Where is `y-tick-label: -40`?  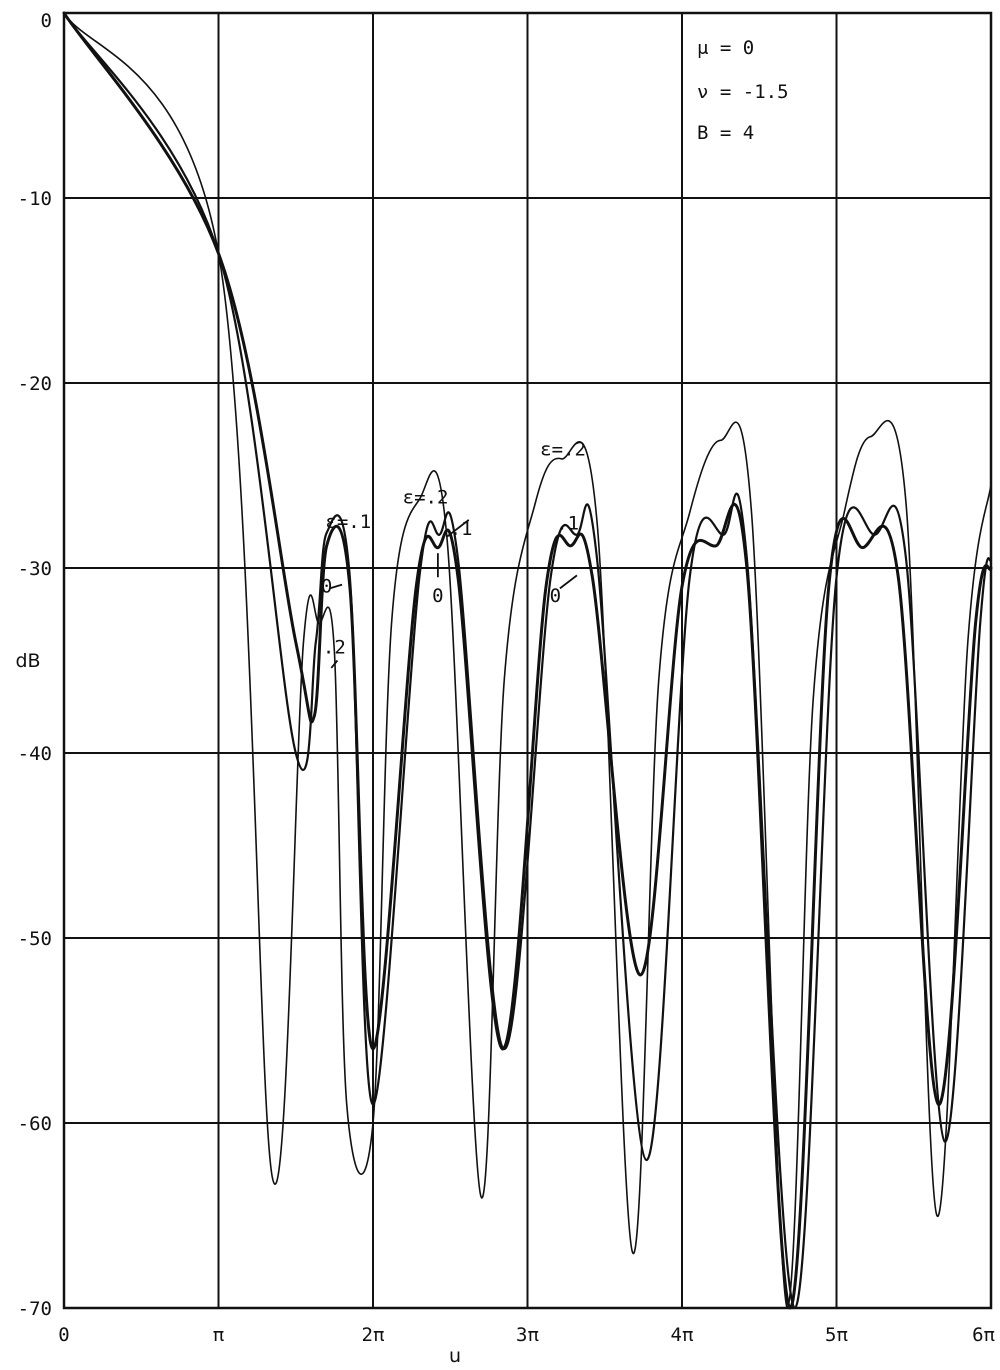
y-tick-label: -40 is located at coordinates (35, 754).